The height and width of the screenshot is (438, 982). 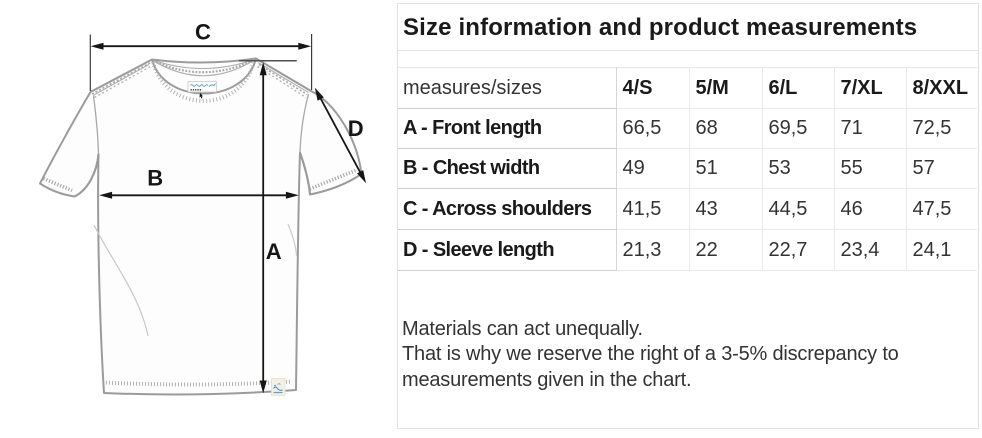 I want to click on svg-text: B, so click(x=155, y=178).